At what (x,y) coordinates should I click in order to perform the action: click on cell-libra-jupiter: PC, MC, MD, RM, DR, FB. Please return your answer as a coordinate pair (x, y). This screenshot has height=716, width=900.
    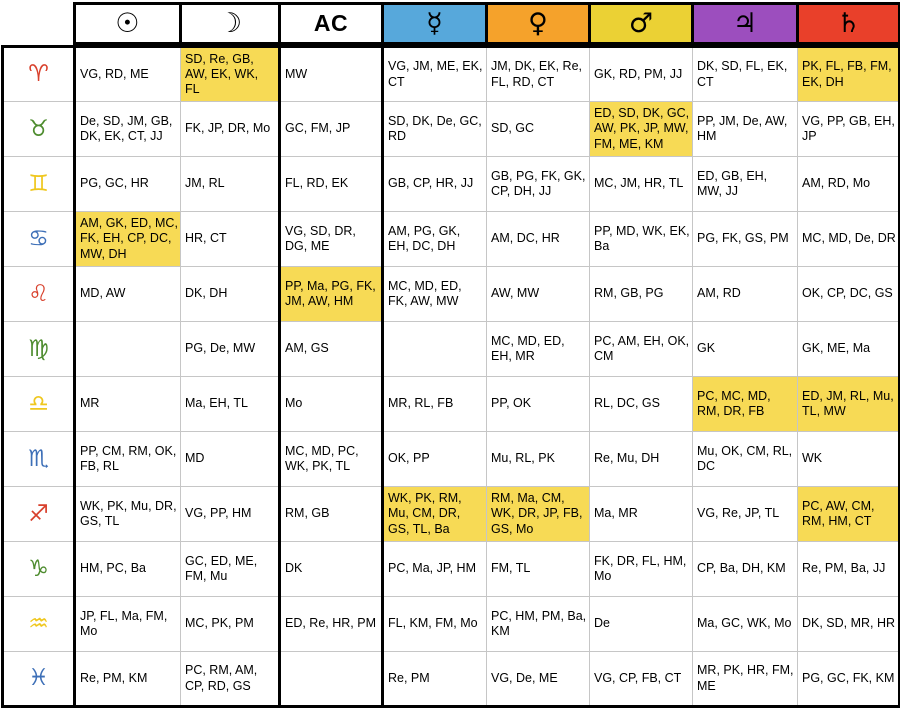
    Looking at the image, I should click on (745, 404).